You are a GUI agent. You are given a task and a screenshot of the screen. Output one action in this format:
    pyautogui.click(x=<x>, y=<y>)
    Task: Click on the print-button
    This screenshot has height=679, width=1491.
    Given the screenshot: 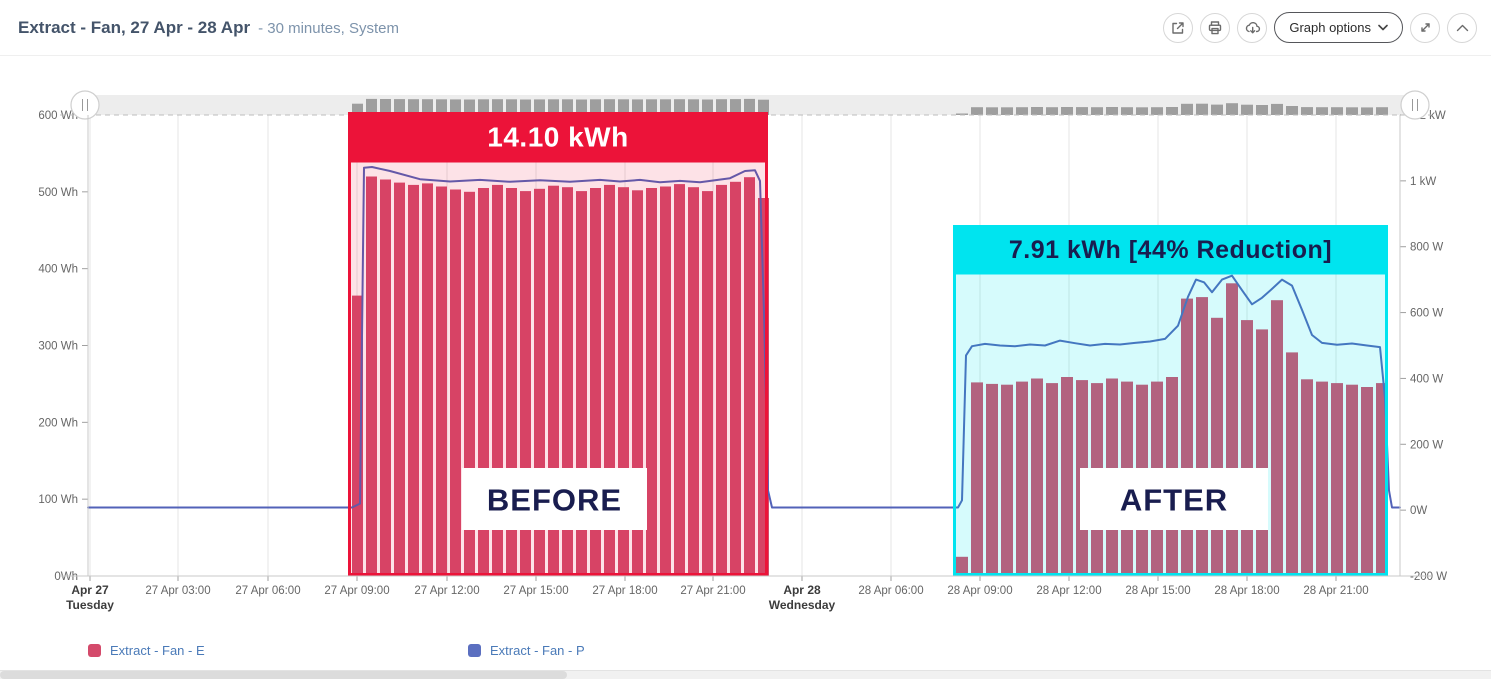 What is the action you would take?
    pyautogui.click(x=1215, y=27)
    